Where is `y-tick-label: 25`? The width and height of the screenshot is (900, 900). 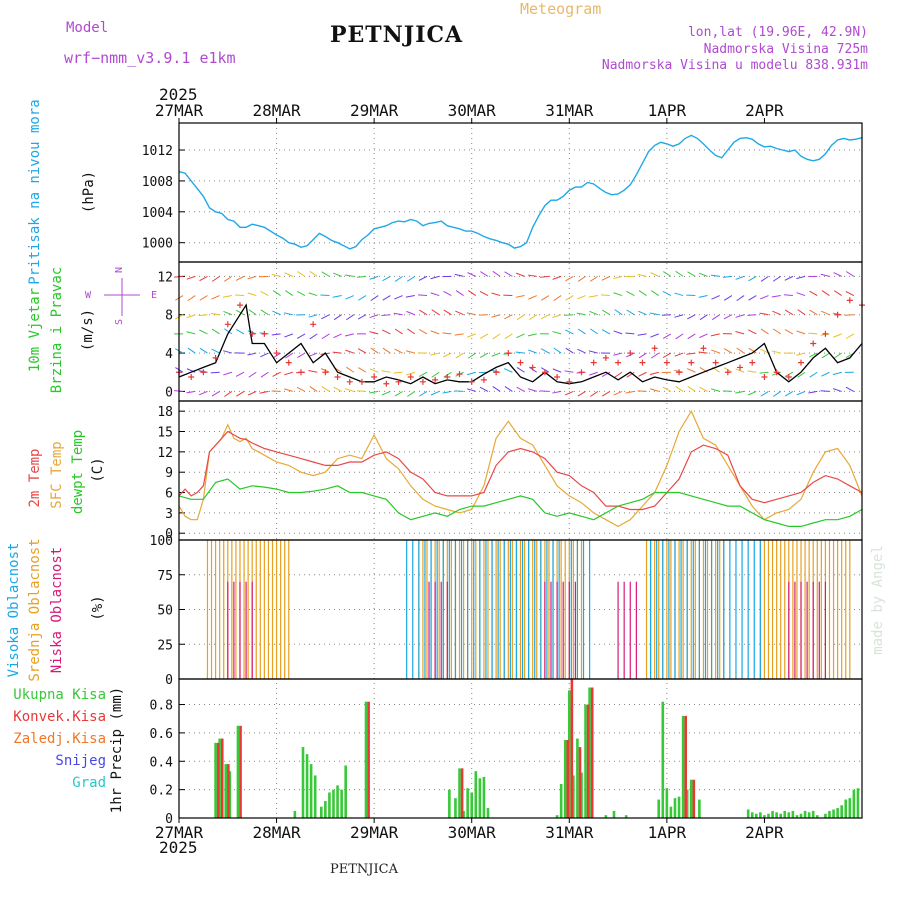
y-tick-label: 25 is located at coordinates (165, 645).